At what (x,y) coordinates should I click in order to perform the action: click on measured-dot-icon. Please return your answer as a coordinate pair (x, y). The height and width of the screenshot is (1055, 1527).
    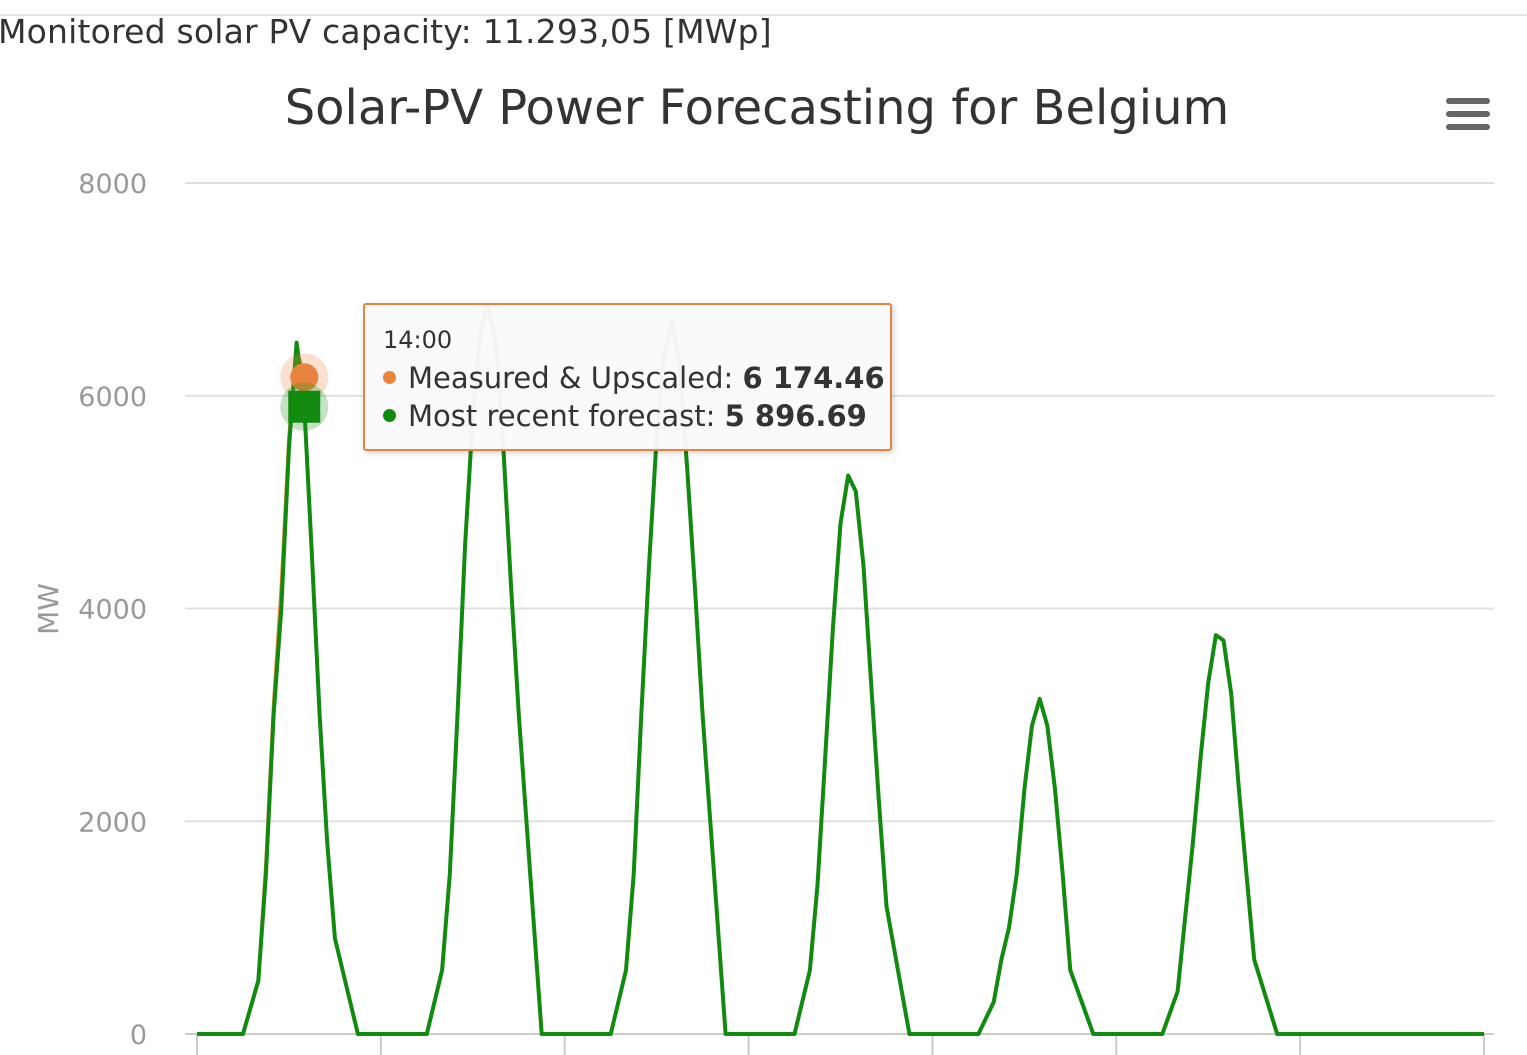
    Looking at the image, I should click on (389, 377).